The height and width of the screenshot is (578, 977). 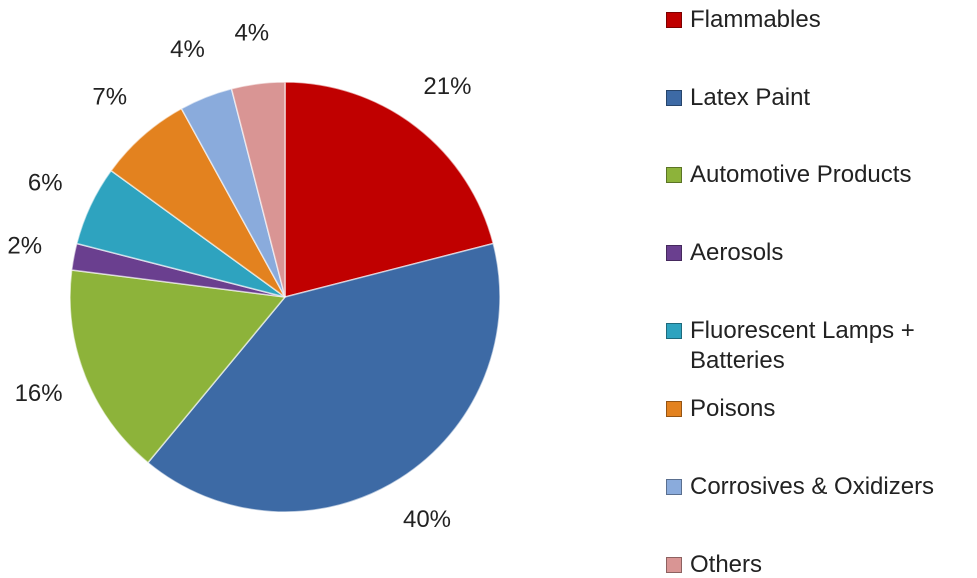 What do you see at coordinates (813, 564) in the screenshot?
I see `legend-item: Others` at bounding box center [813, 564].